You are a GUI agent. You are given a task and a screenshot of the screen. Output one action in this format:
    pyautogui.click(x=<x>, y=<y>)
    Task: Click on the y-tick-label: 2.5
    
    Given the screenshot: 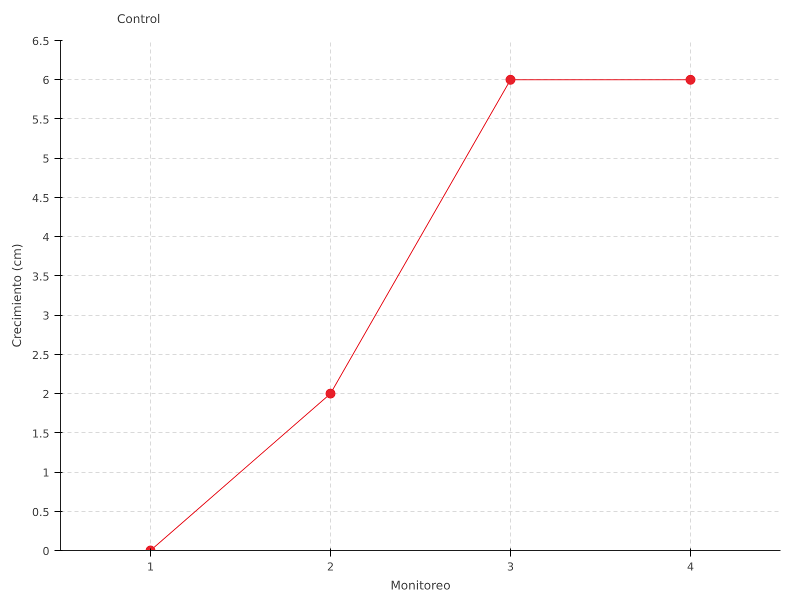 What is the action you would take?
    pyautogui.click(x=41, y=355)
    